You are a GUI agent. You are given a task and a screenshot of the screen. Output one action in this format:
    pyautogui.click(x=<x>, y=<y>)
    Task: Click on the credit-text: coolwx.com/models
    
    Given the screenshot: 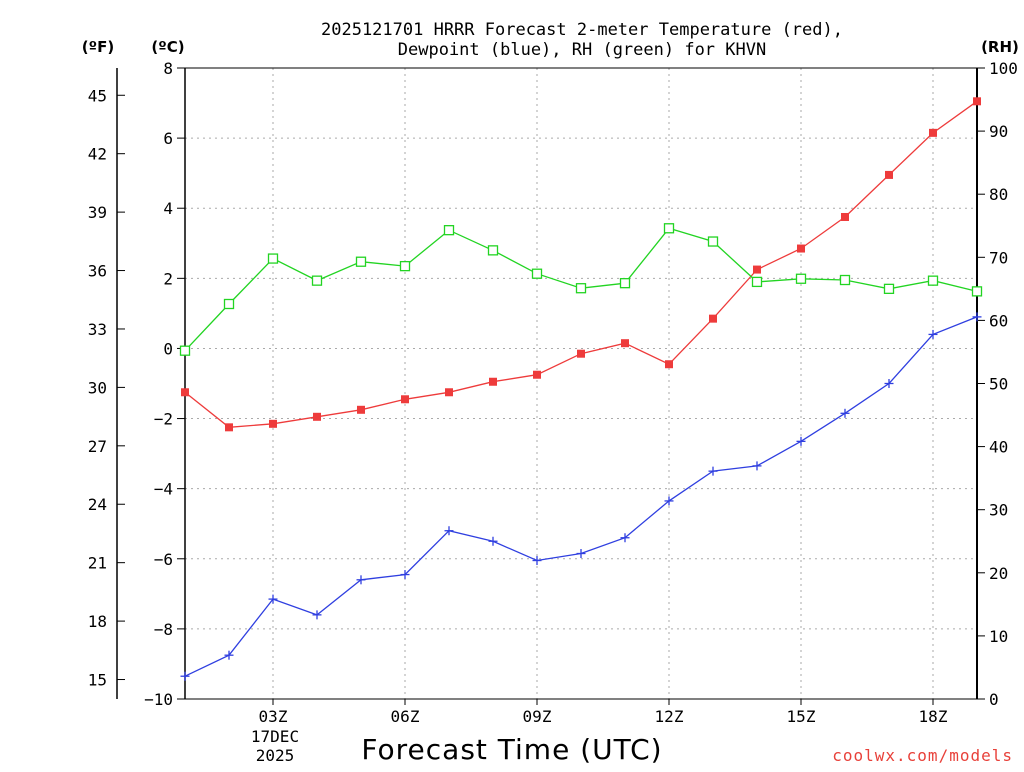 What is the action you would take?
    pyautogui.click(x=922, y=755)
    